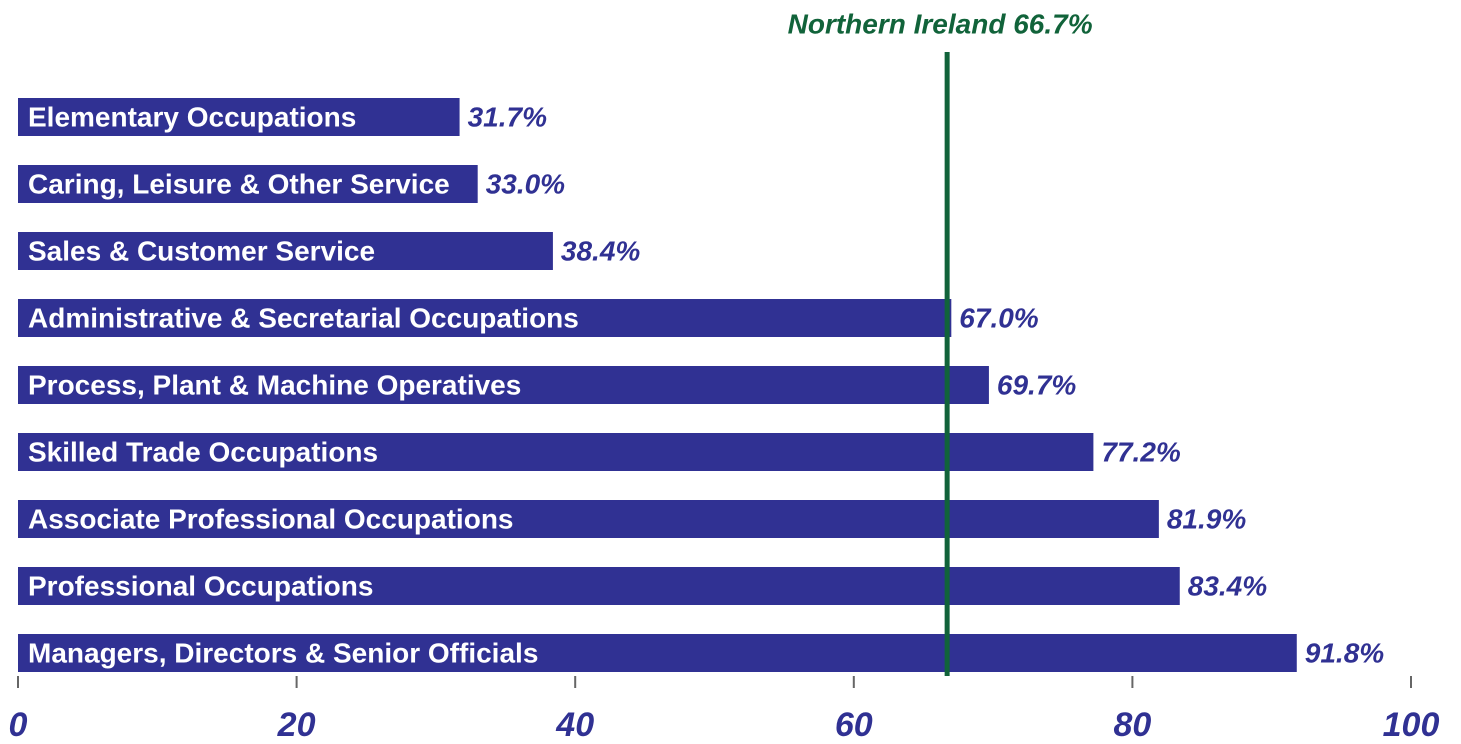 The width and height of the screenshot is (1461, 744). Describe the element at coordinates (998, 317) in the screenshot. I see `value-label: 67.0%` at that location.